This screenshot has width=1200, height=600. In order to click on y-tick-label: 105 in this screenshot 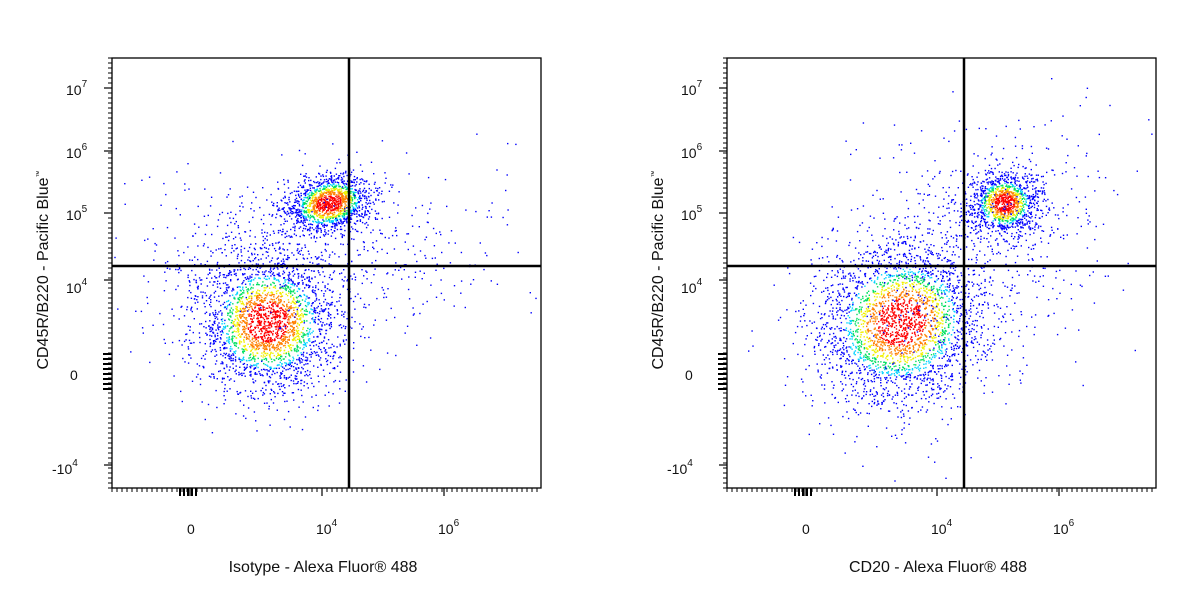, I will do `click(77, 213)`.